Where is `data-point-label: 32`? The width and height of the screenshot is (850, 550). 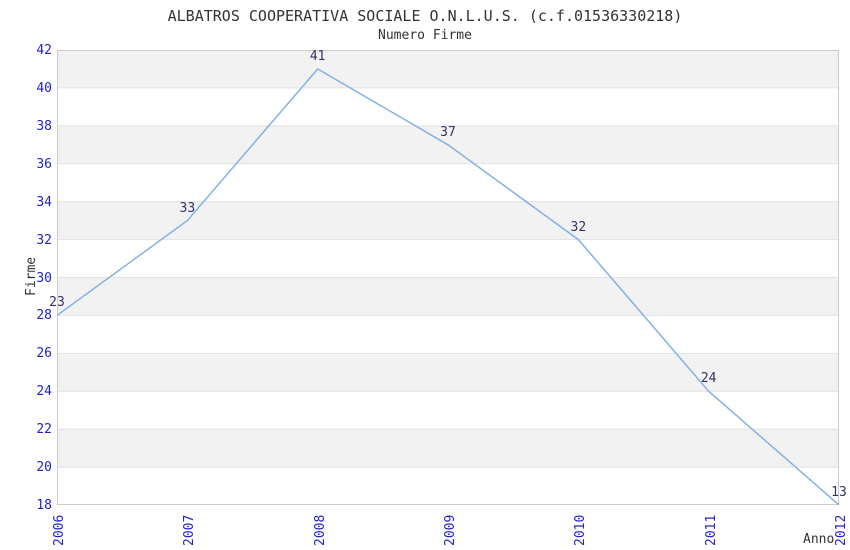 data-point-label: 32 is located at coordinates (578, 227).